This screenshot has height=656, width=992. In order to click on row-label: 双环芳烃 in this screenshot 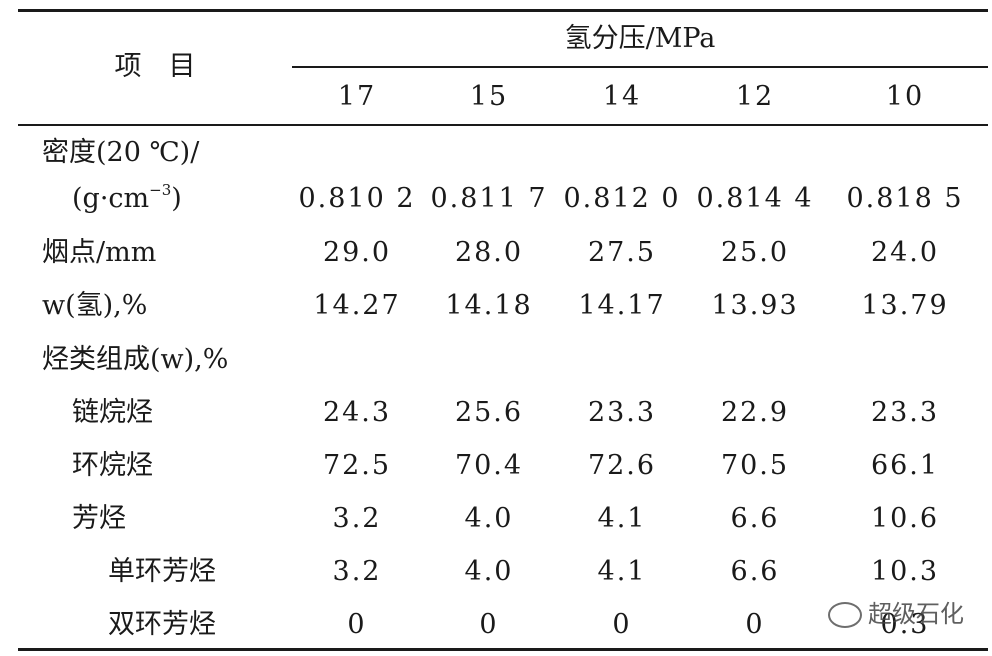, I will do `click(162, 625)`.